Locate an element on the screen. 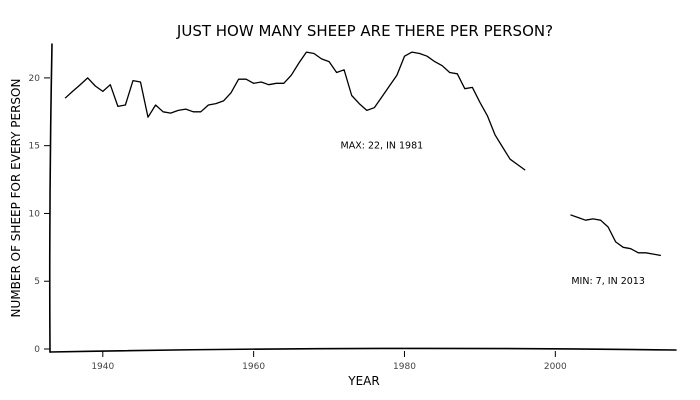 The width and height of the screenshot is (700, 400). y-tick-label: 0 is located at coordinates (37, 350).